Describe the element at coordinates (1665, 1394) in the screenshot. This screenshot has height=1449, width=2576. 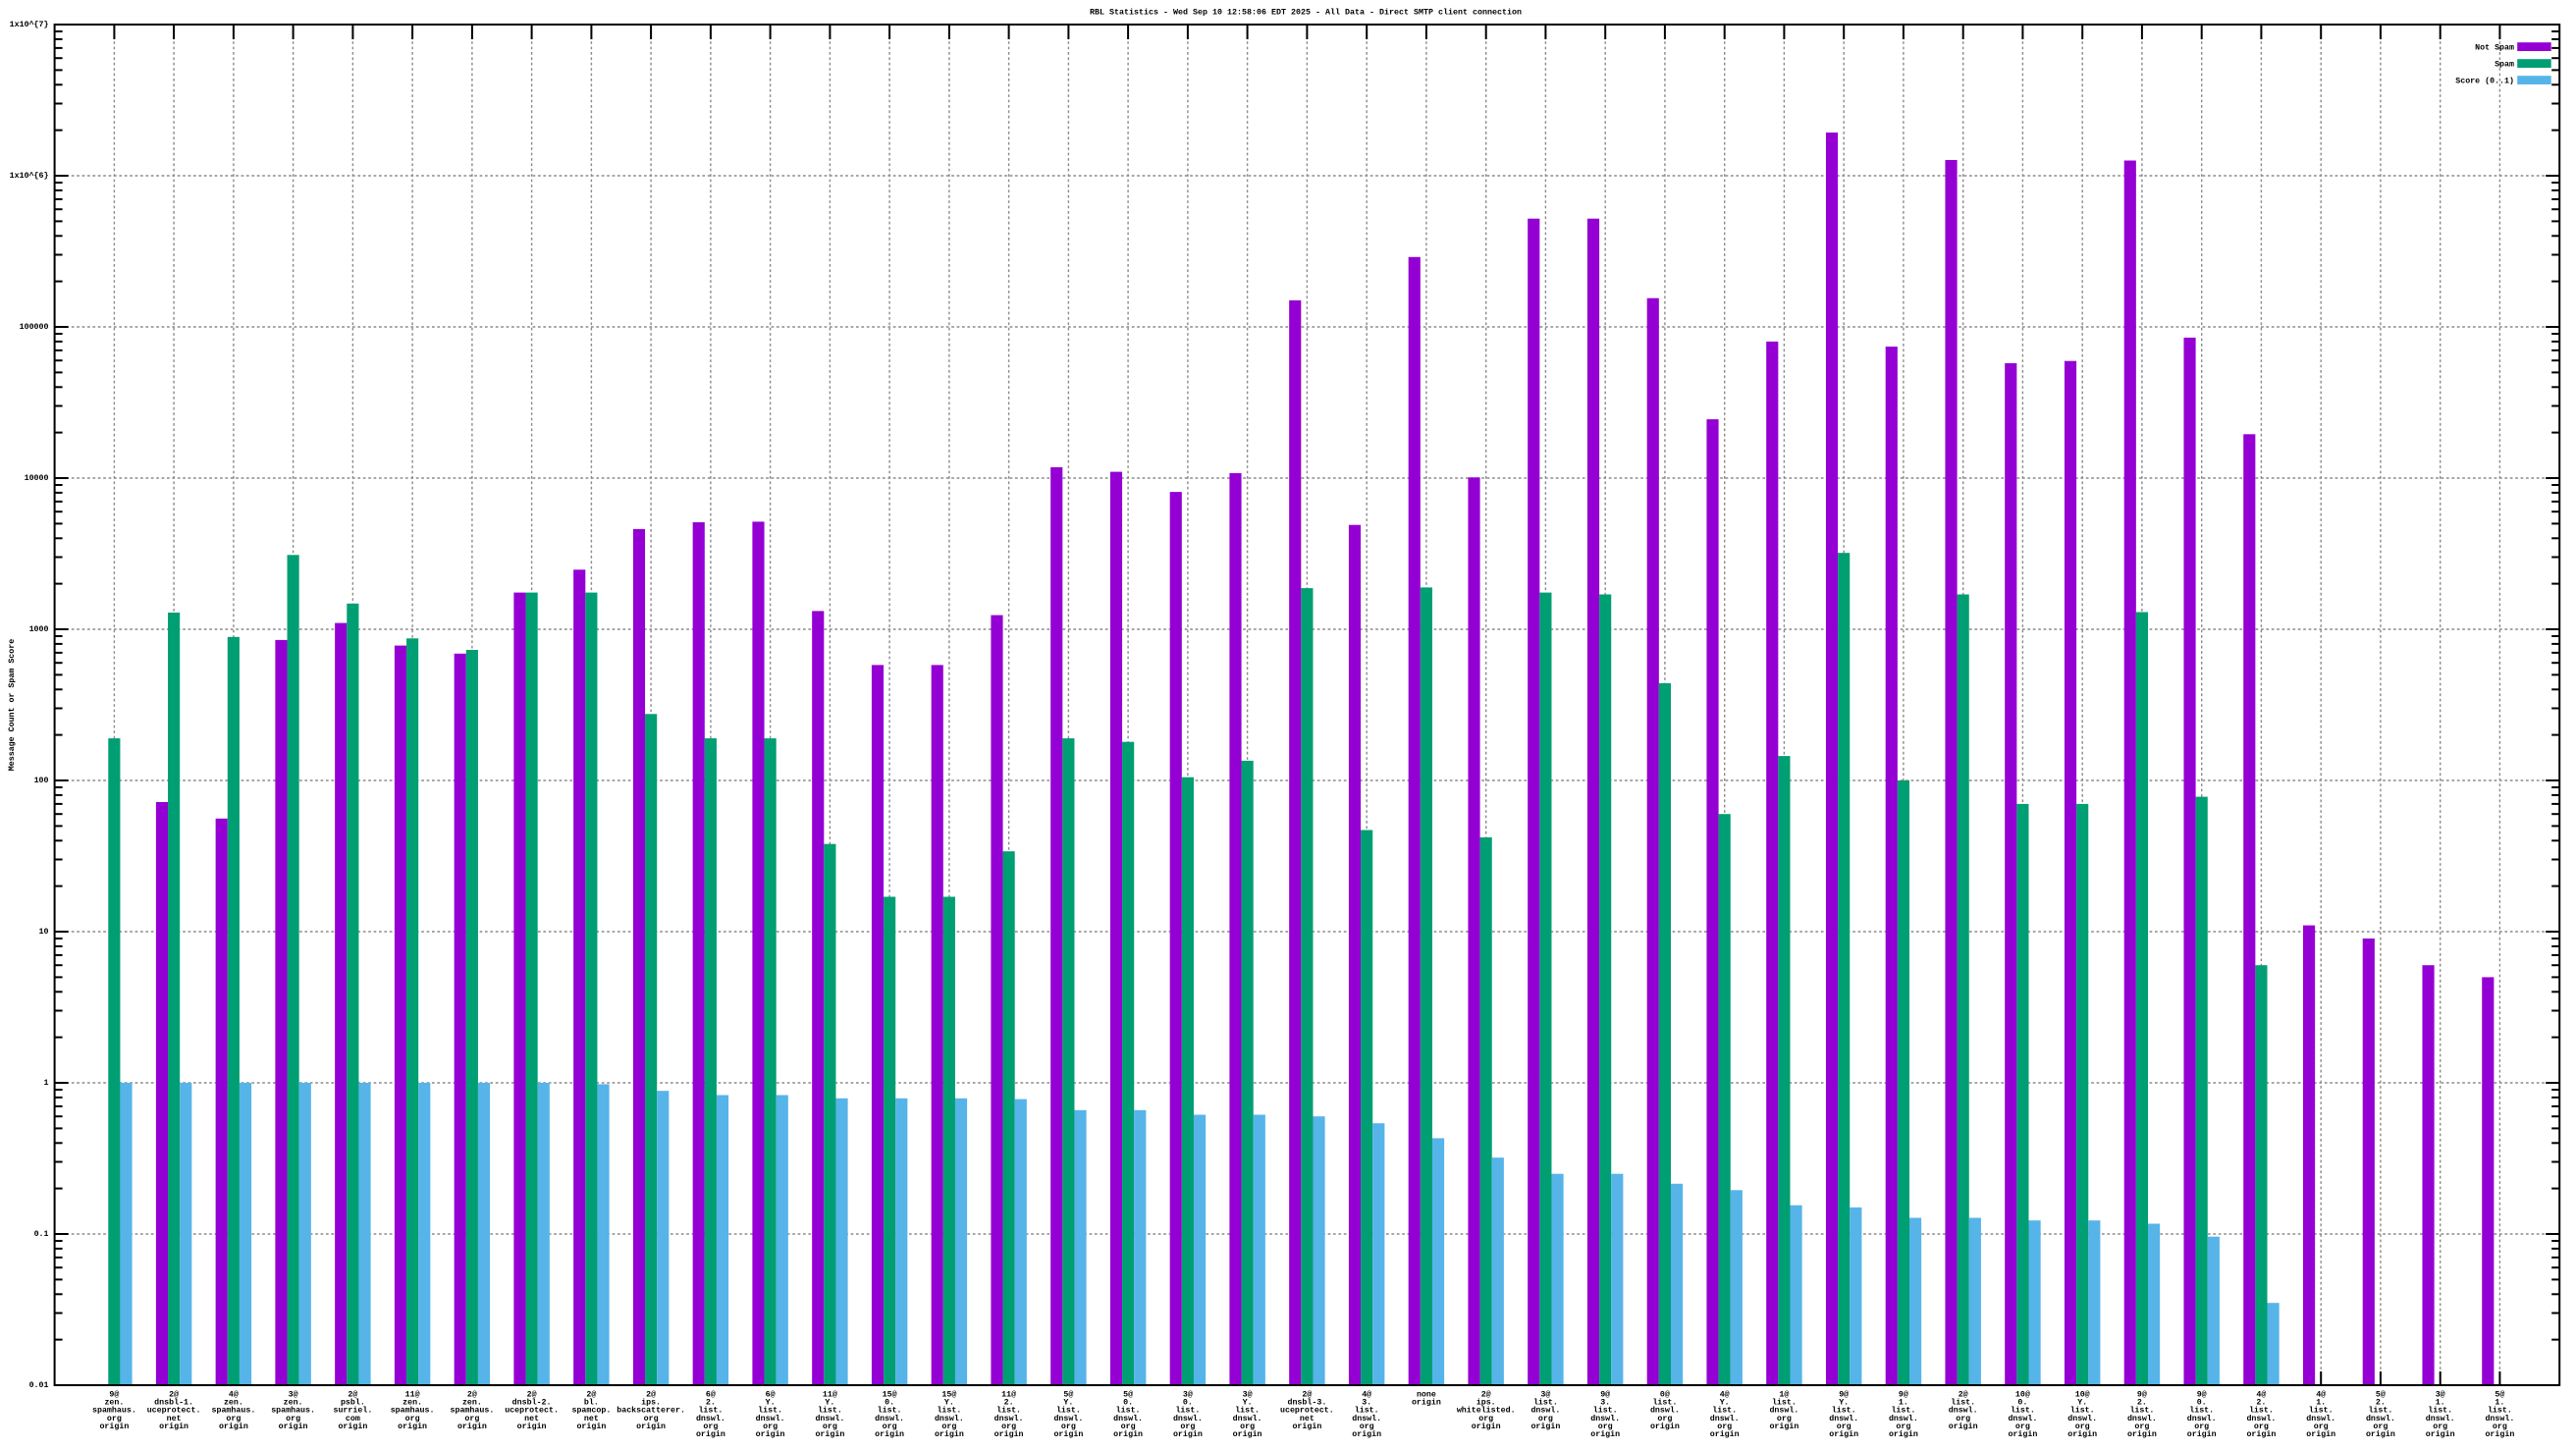
I see `svg-text: 0@` at that location.